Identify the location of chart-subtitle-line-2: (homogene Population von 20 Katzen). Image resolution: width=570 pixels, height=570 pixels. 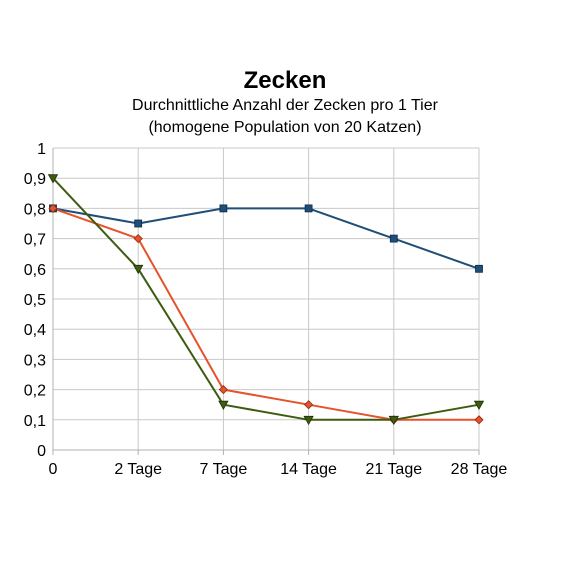
(284, 127).